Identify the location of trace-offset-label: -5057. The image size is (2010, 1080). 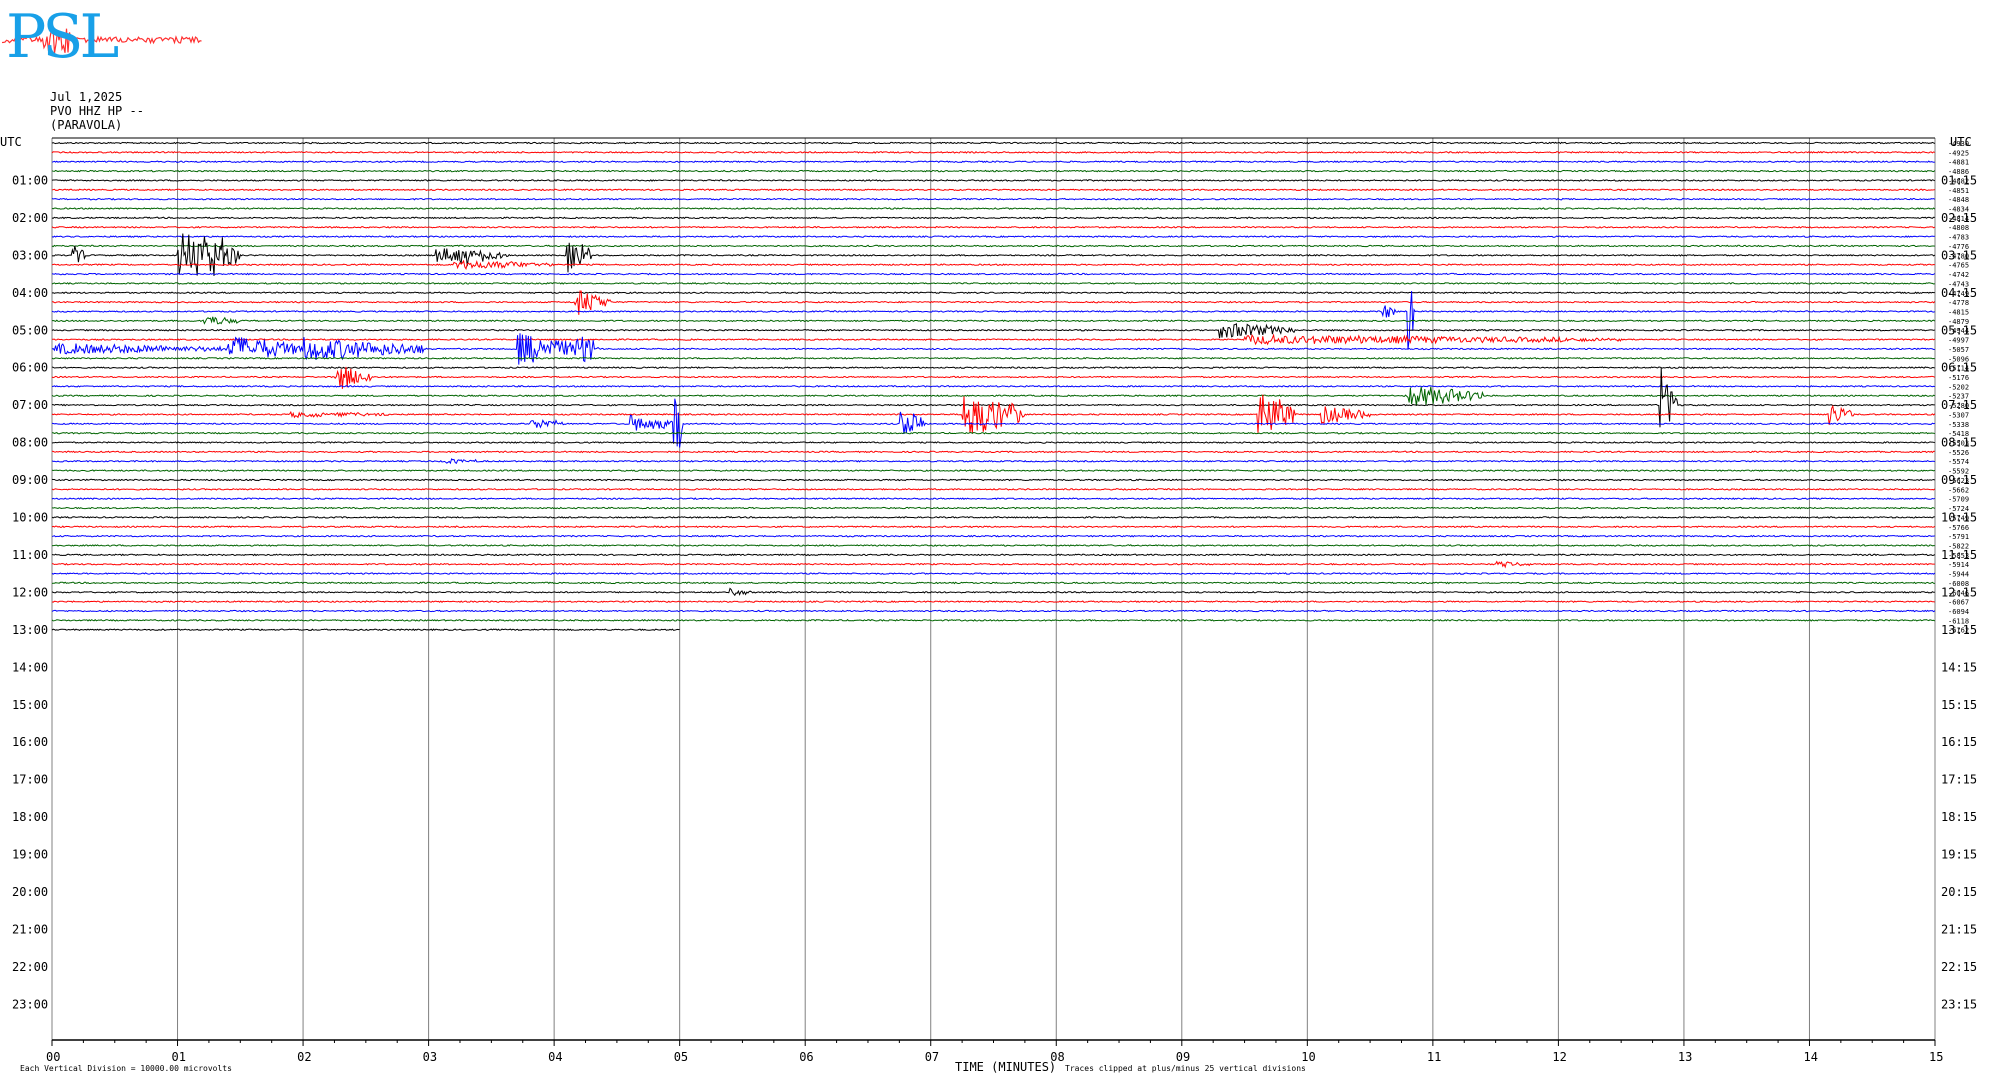
(1958, 350).